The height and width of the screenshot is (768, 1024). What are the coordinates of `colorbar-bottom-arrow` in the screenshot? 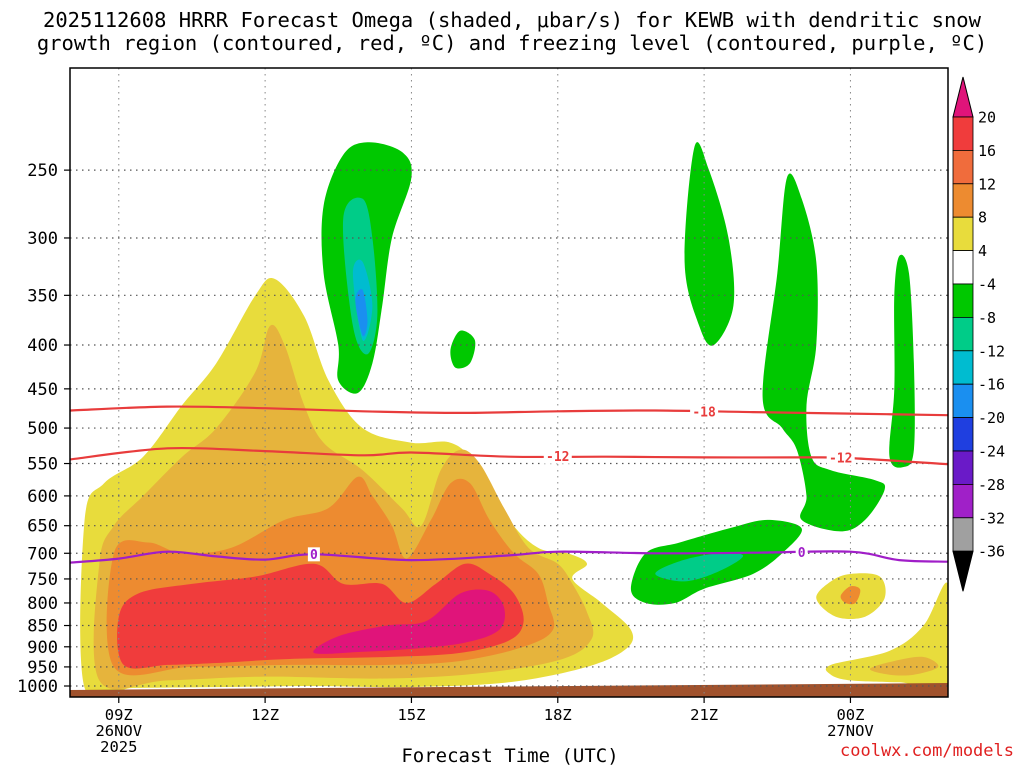 It's located at (963, 571).